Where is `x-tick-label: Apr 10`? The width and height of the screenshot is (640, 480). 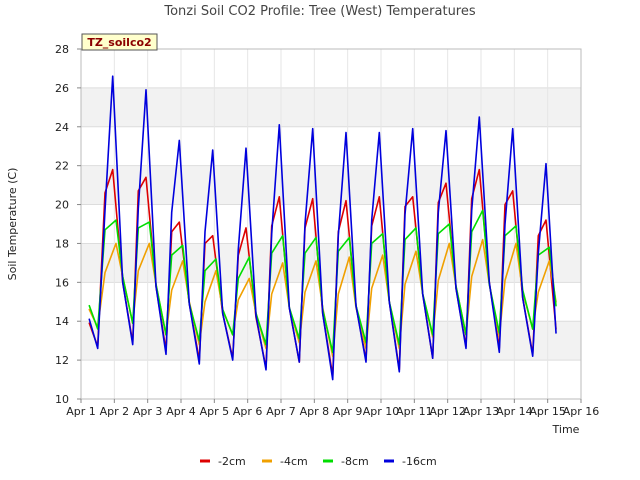 x-tick-label: Apr 10 is located at coordinates (381, 411).